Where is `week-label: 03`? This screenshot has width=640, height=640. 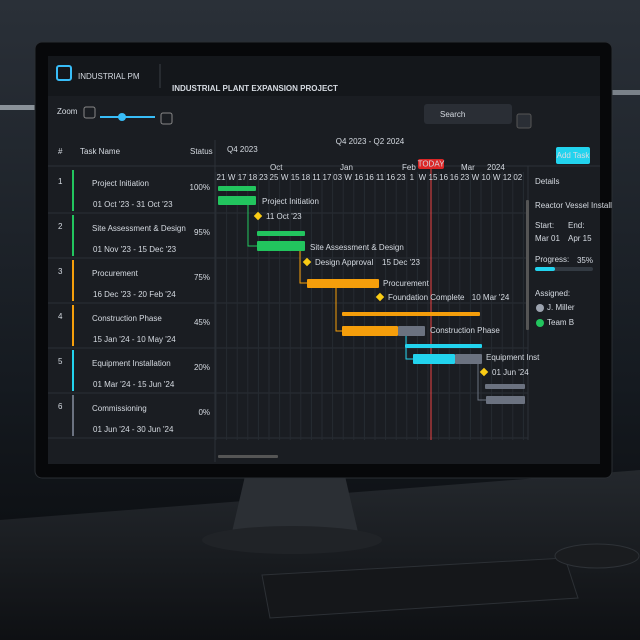 week-label: 03 is located at coordinates (337, 177).